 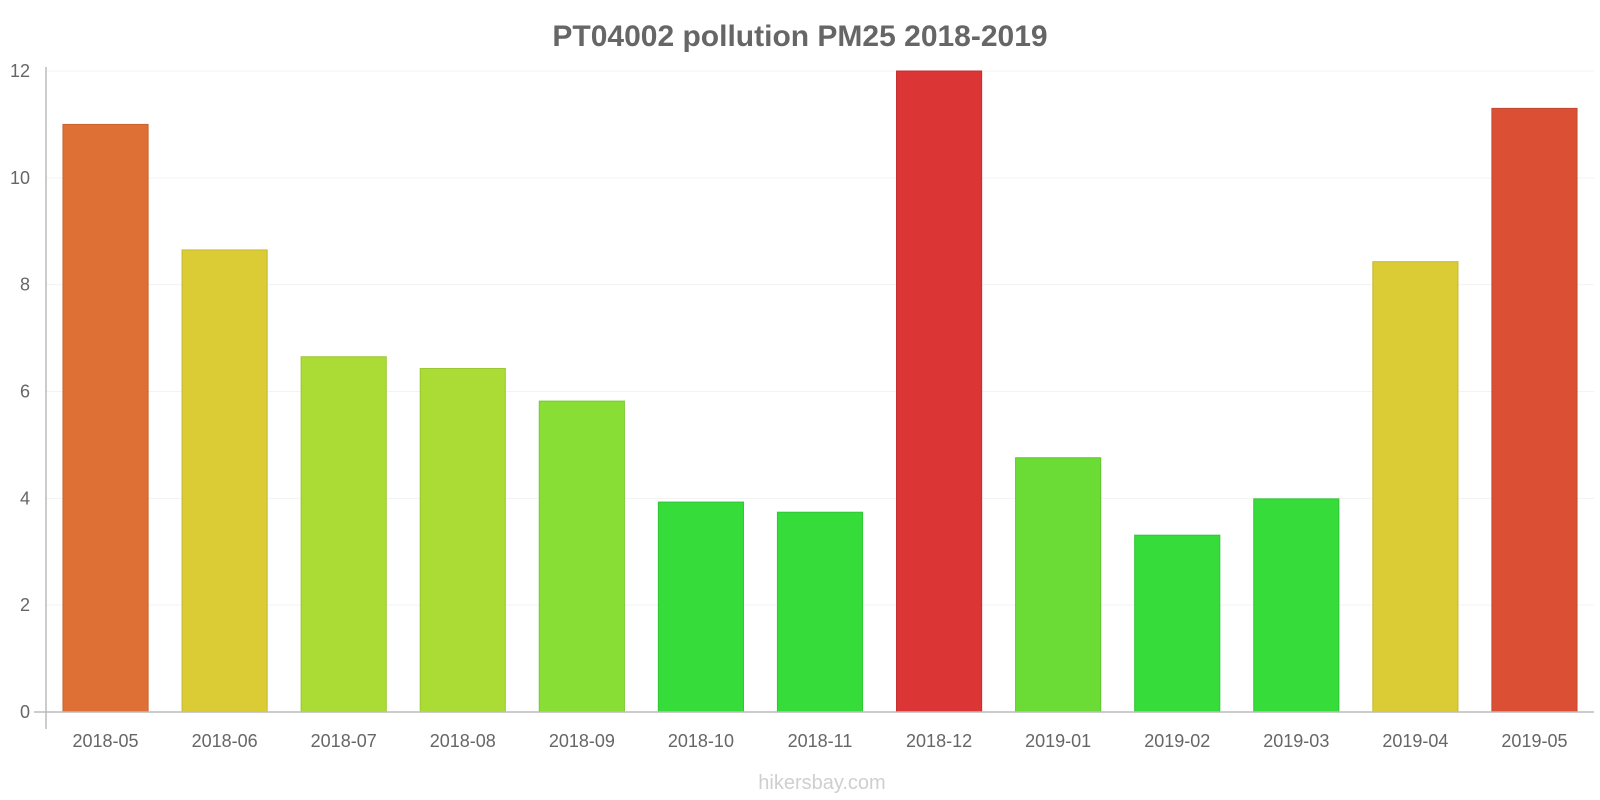 I want to click on y-tick-label: 4, so click(x=25, y=498).